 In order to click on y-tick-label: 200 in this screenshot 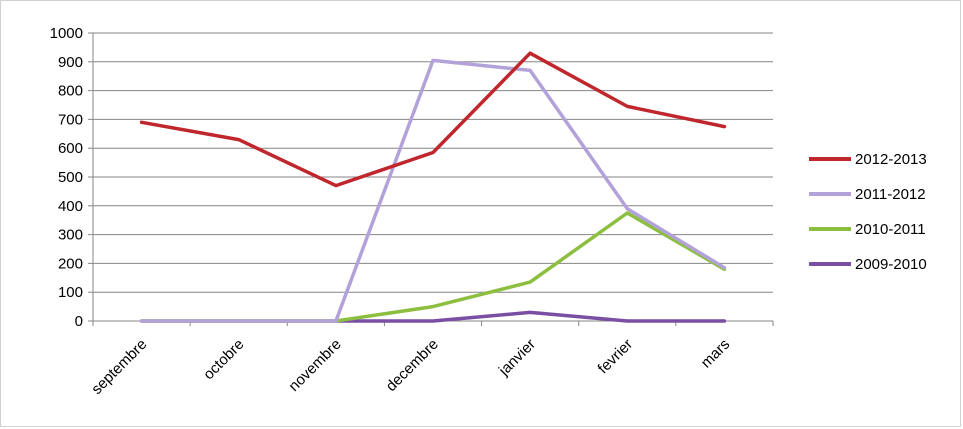, I will do `click(70, 263)`.